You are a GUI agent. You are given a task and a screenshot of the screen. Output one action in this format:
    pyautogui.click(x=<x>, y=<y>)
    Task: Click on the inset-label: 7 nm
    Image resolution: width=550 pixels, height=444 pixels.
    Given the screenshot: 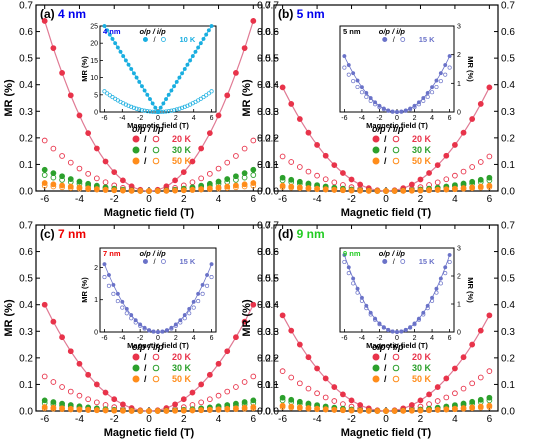 What is the action you would take?
    pyautogui.click(x=112, y=253)
    